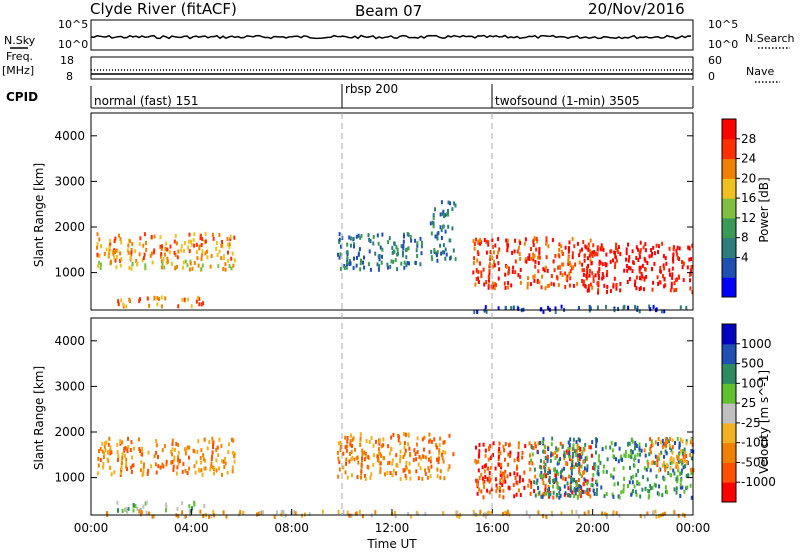 The width and height of the screenshot is (800, 554). Describe the element at coordinates (146, 101) in the screenshot. I see `cpid-segment-1: normal (fast) 151` at that location.